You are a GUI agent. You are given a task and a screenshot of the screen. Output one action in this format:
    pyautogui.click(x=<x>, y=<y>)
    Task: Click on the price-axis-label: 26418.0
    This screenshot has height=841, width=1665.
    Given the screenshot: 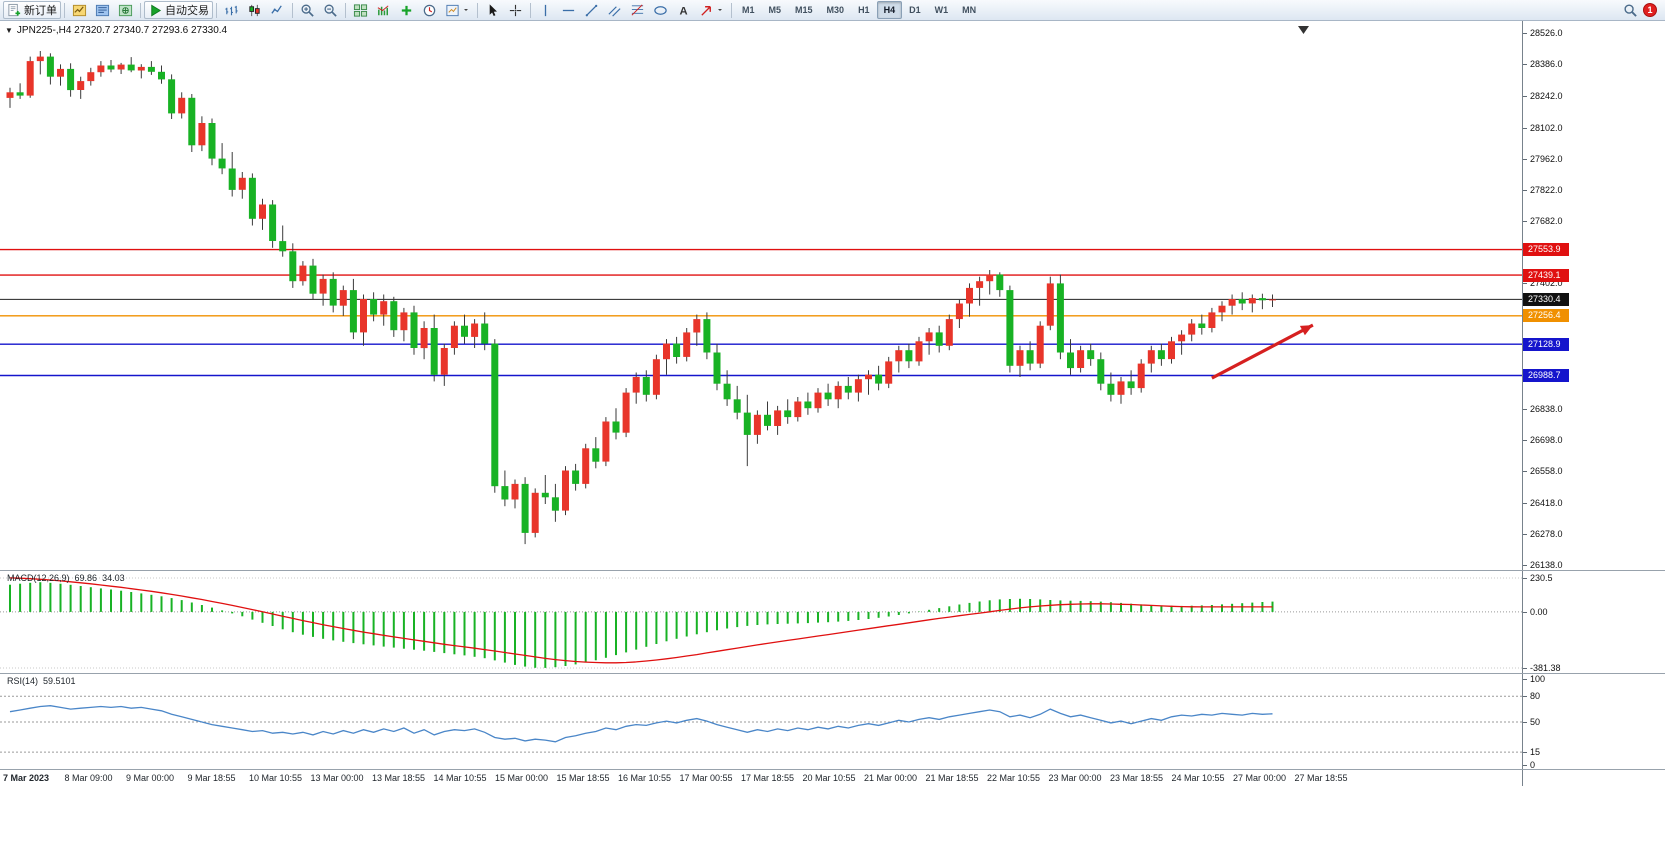 What is the action you would take?
    pyautogui.click(x=1546, y=502)
    